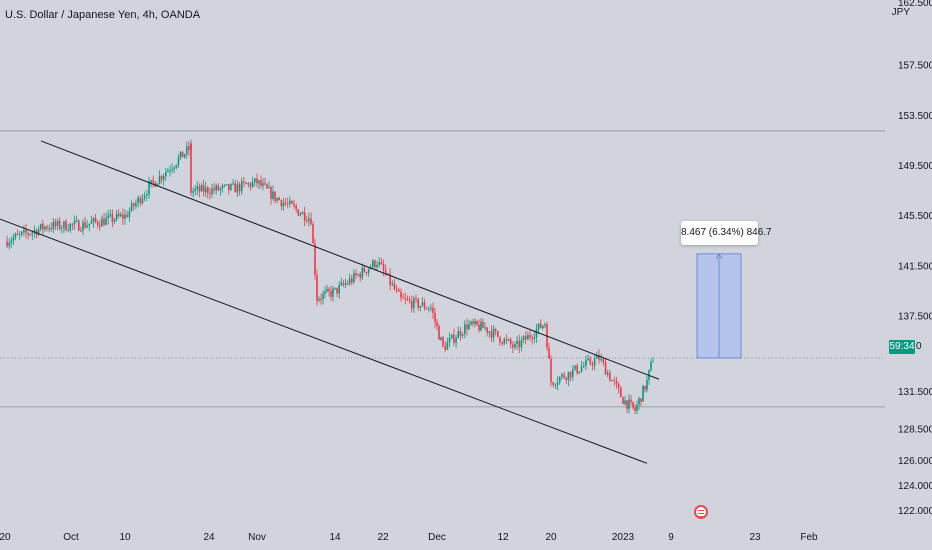 This screenshot has width=932, height=550. Describe the element at coordinates (671, 537) in the screenshot. I see `x-tick-label: 9` at that location.